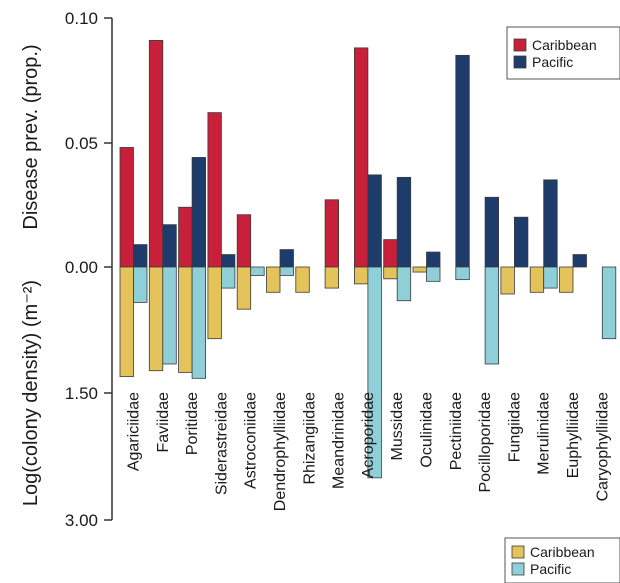  I want to click on bar-prevalence-pacific-euphylliidae, so click(579, 261).